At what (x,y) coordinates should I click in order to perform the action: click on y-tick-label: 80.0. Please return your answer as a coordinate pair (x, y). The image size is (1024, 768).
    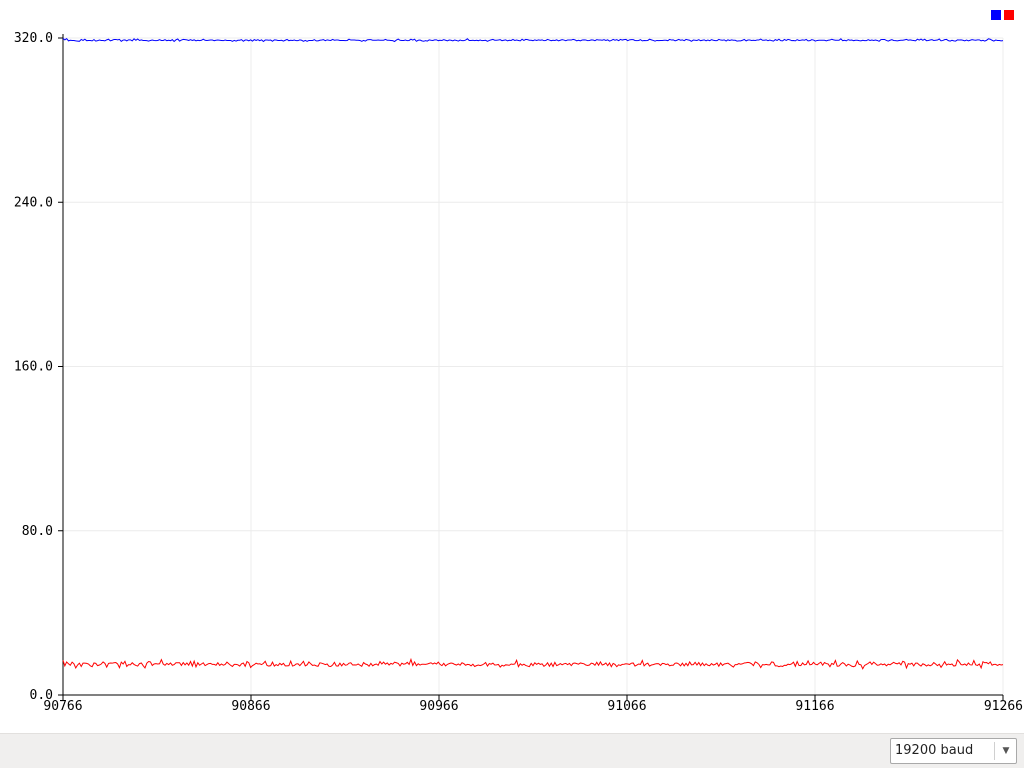
    Looking at the image, I should click on (37, 531).